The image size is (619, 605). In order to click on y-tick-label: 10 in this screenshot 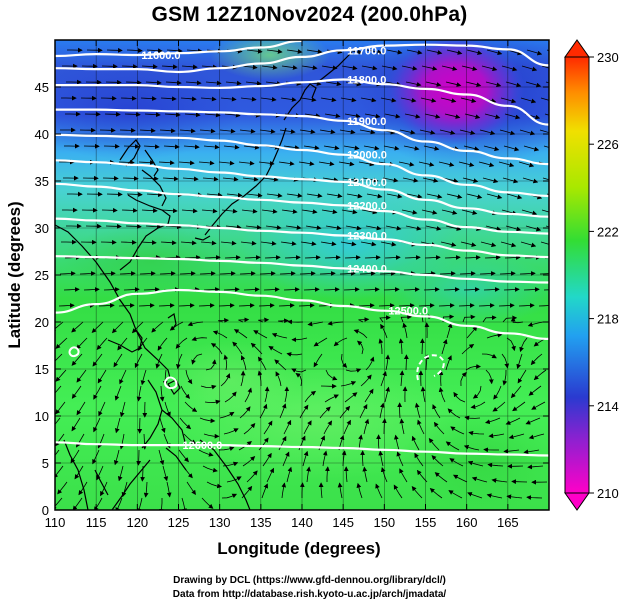, I will do `click(42, 416)`.